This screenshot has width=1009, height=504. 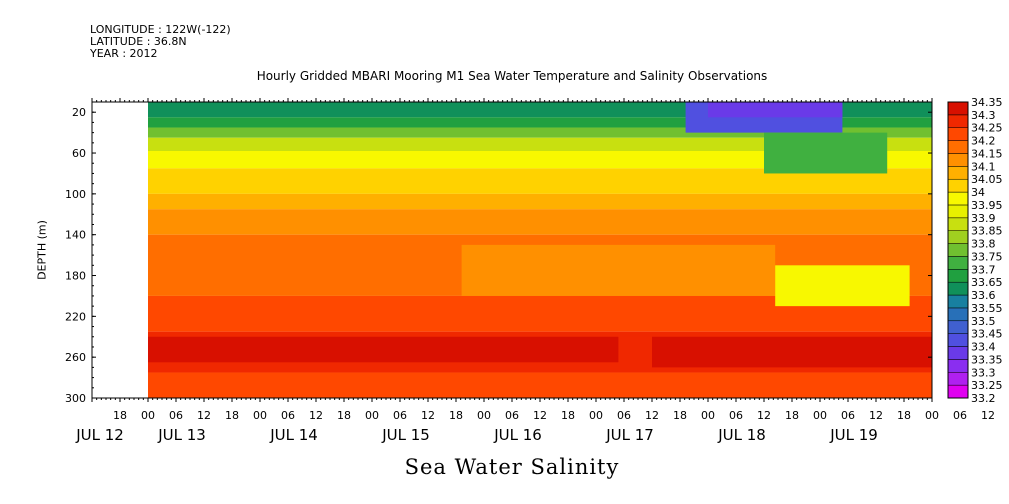 I want to click on colorbar-label: 34.05, so click(x=987, y=179).